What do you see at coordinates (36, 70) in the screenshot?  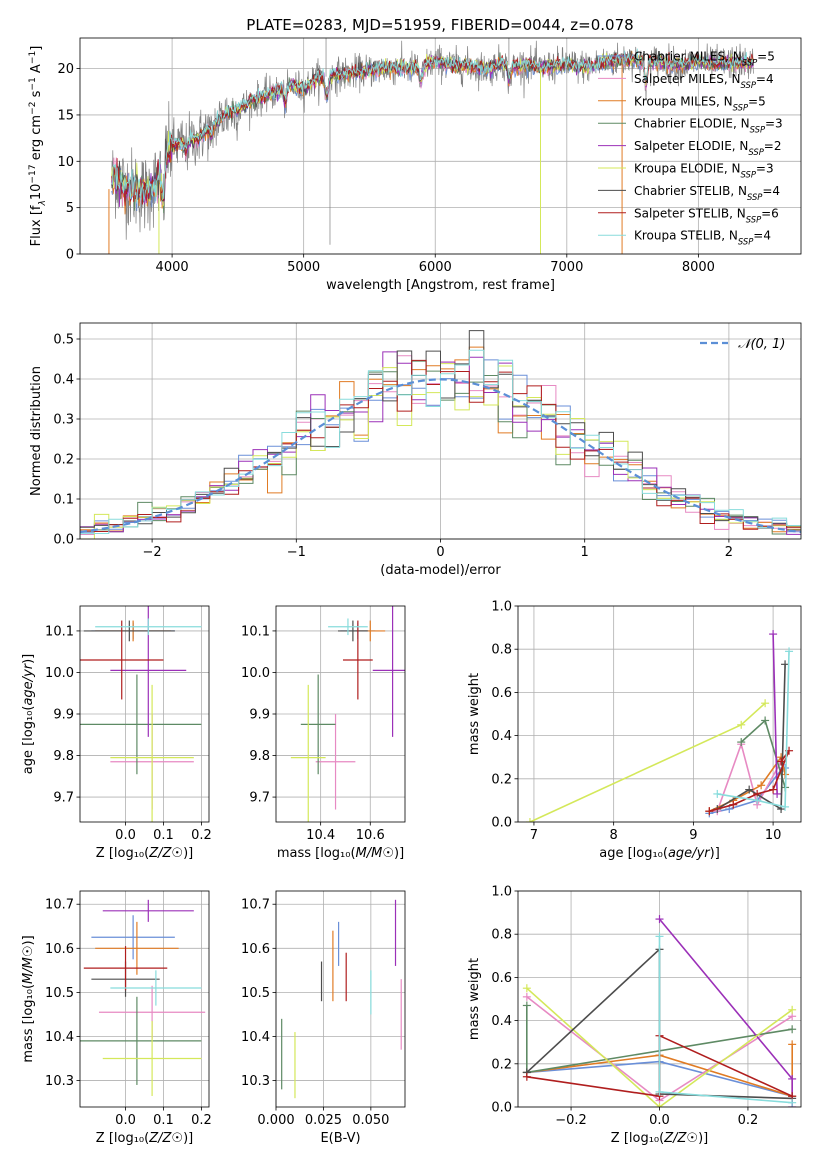 I see `y-axis-label-part: A` at bounding box center [36, 70].